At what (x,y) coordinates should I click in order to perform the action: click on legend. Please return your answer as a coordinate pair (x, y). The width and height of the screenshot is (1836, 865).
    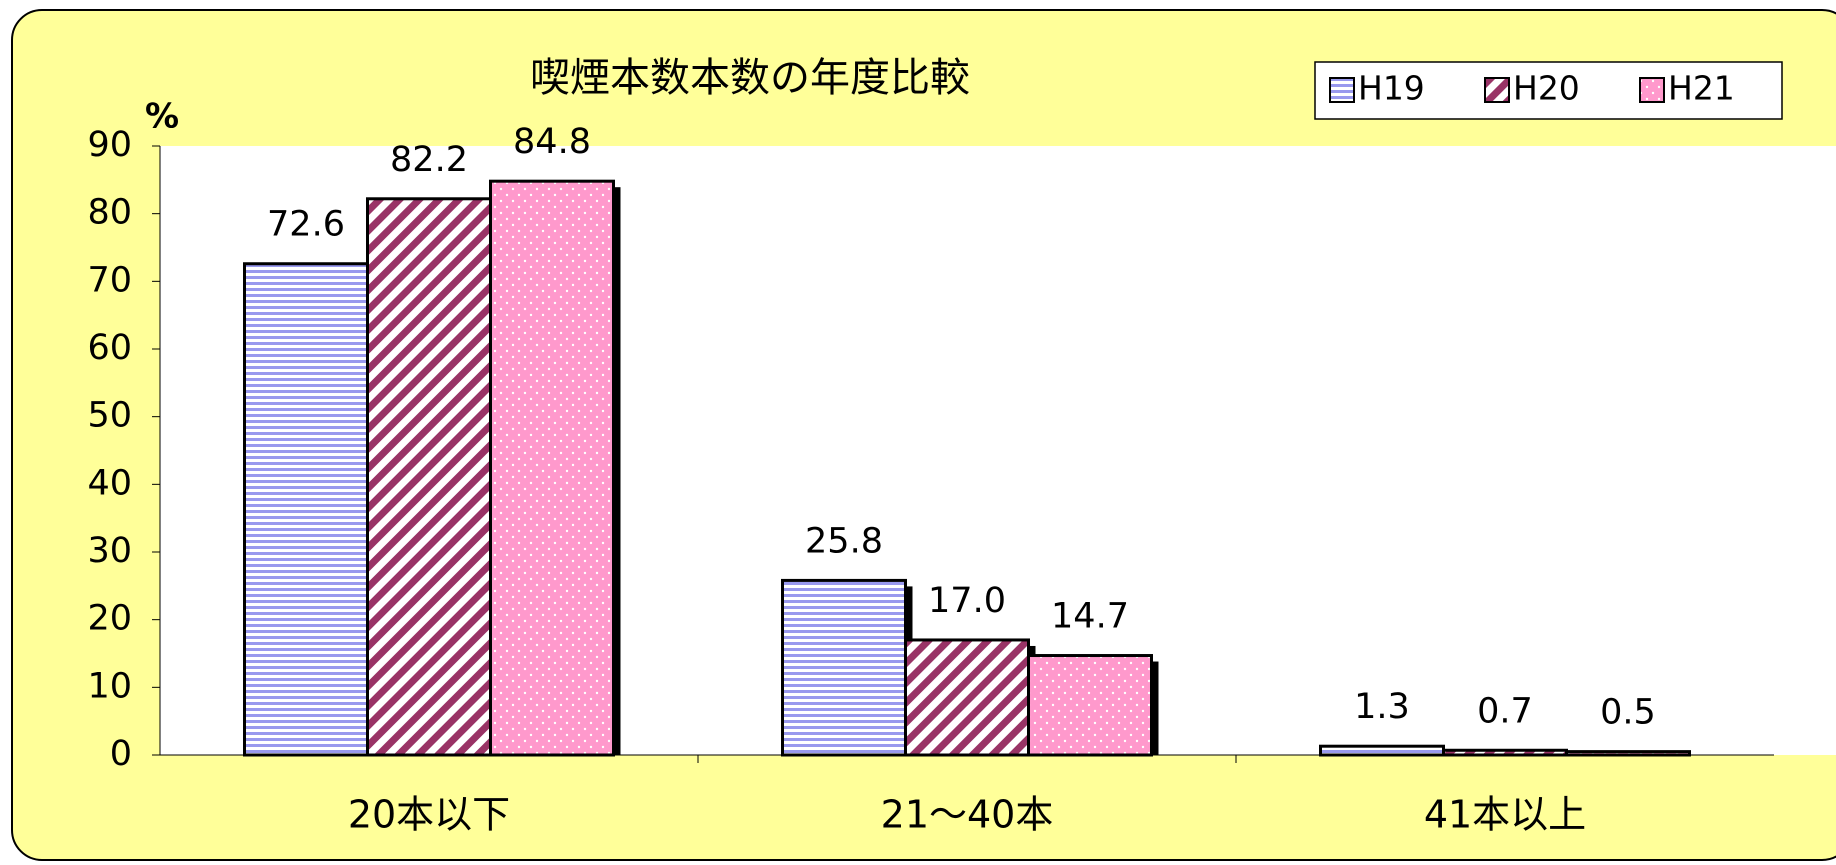
    Looking at the image, I should click on (1548, 90).